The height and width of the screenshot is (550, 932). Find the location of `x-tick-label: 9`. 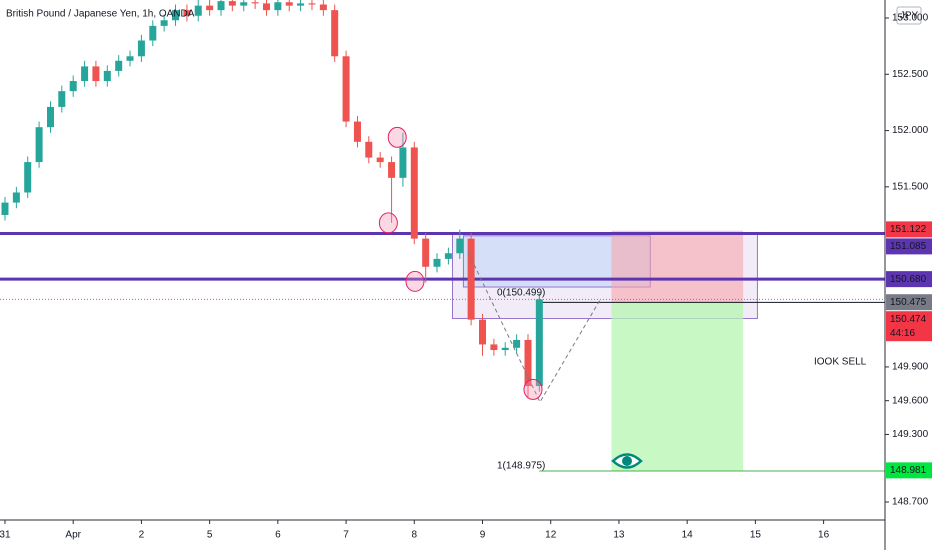

x-tick-label: 9 is located at coordinates (483, 535).